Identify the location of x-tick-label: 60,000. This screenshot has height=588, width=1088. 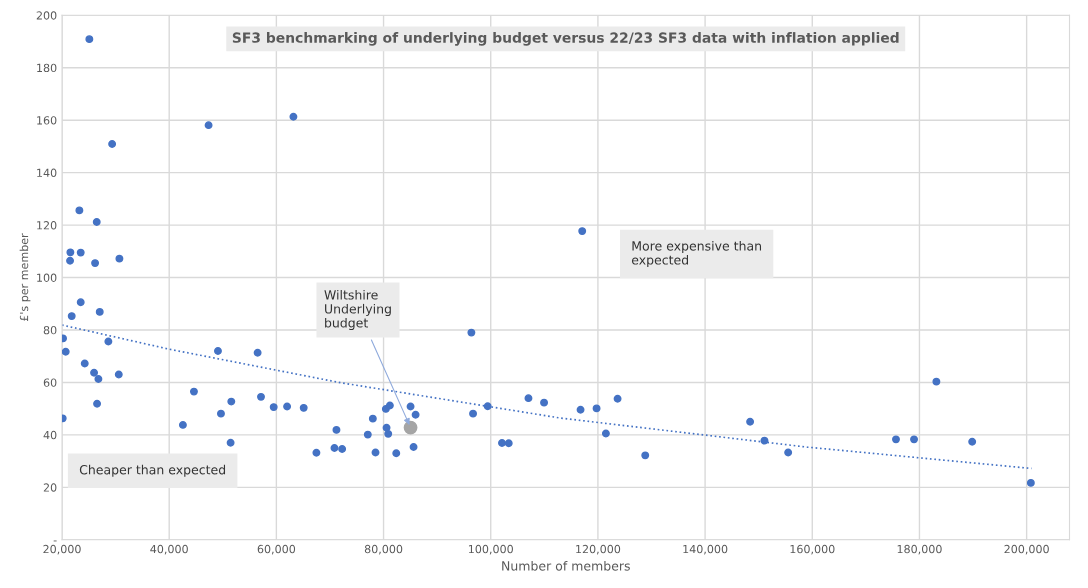
(276, 549).